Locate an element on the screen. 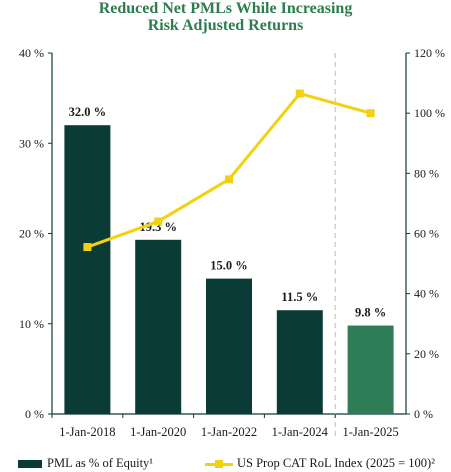 The height and width of the screenshot is (472, 451). legend-item-rol-index: US Prop CAT RoL Index (2025 = 100)² is located at coordinates (320, 463).